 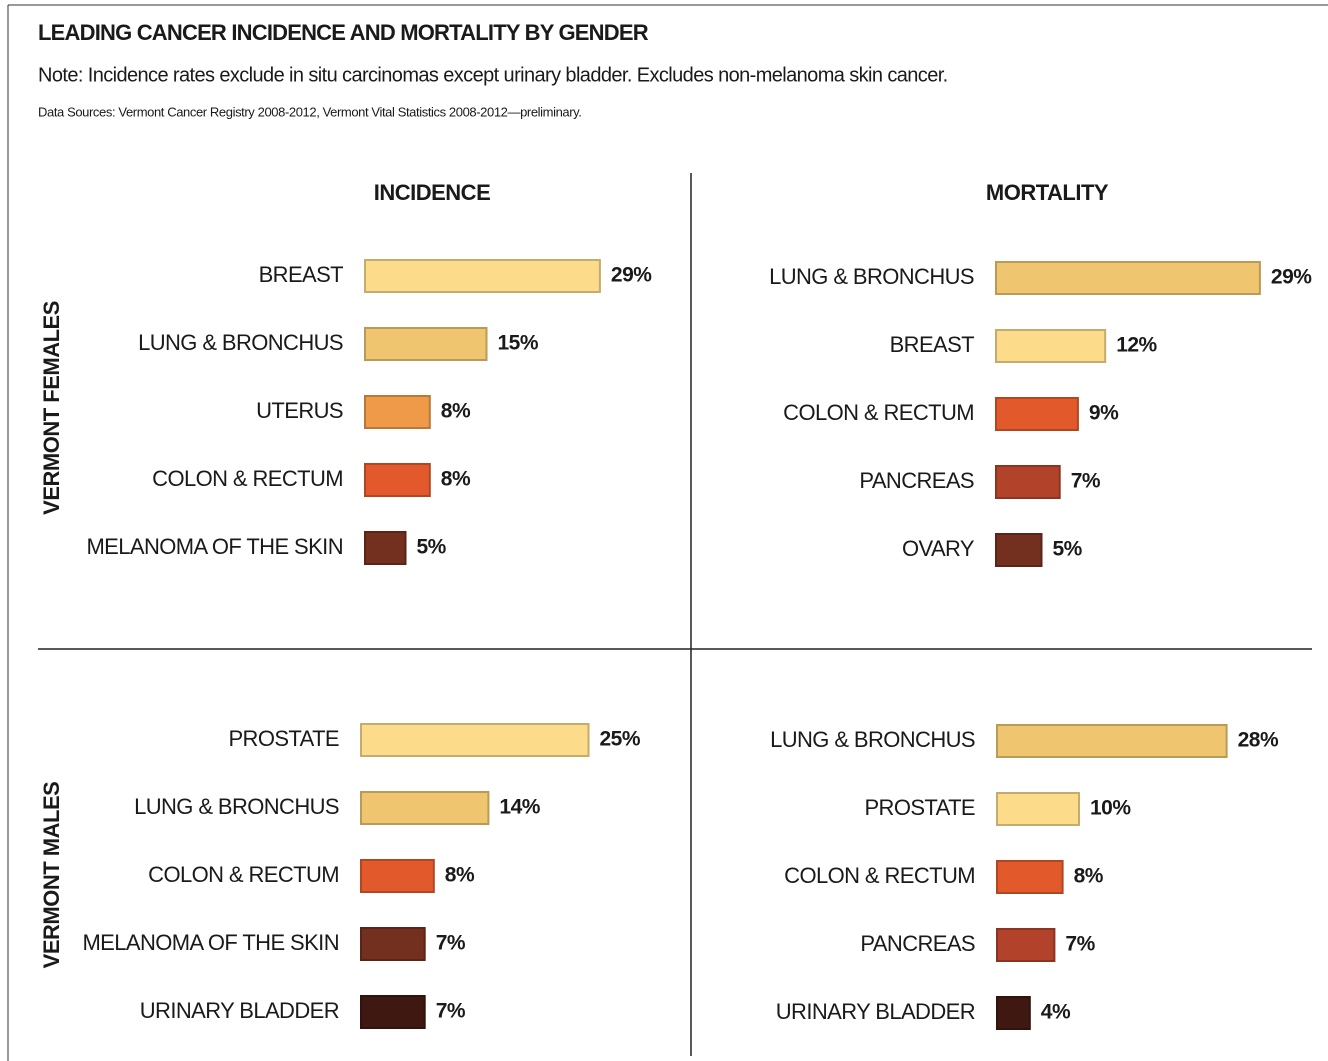 I want to click on value-label: 25%, so click(x=620, y=739).